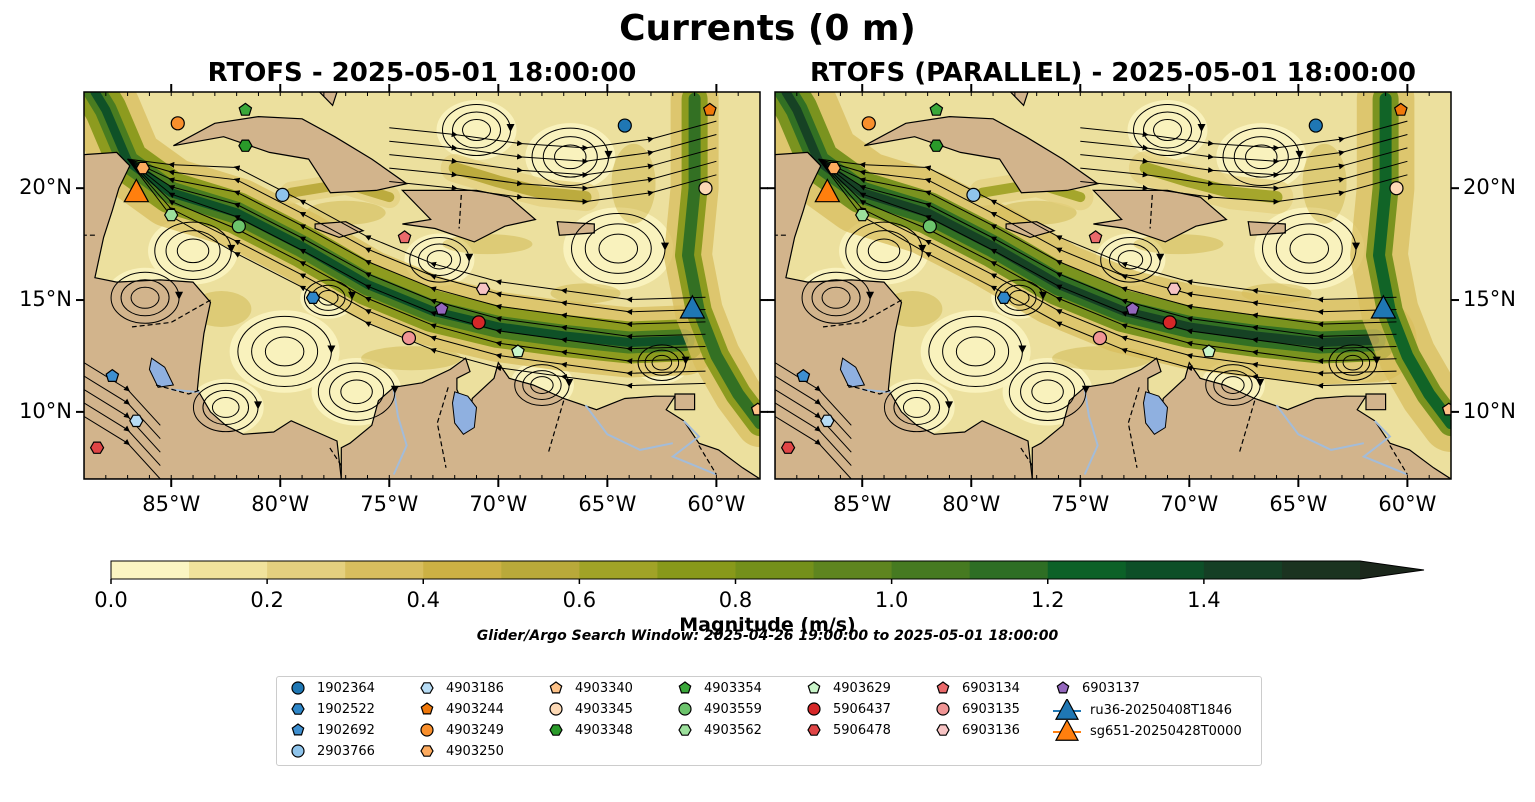 The height and width of the screenshot is (802, 1535). What do you see at coordinates (1113, 73) in the screenshot?
I see `panel-title-rtofs-parallel: RTOFS (PARALLEL) - 2025-05-01 18:00:00` at bounding box center [1113, 73].